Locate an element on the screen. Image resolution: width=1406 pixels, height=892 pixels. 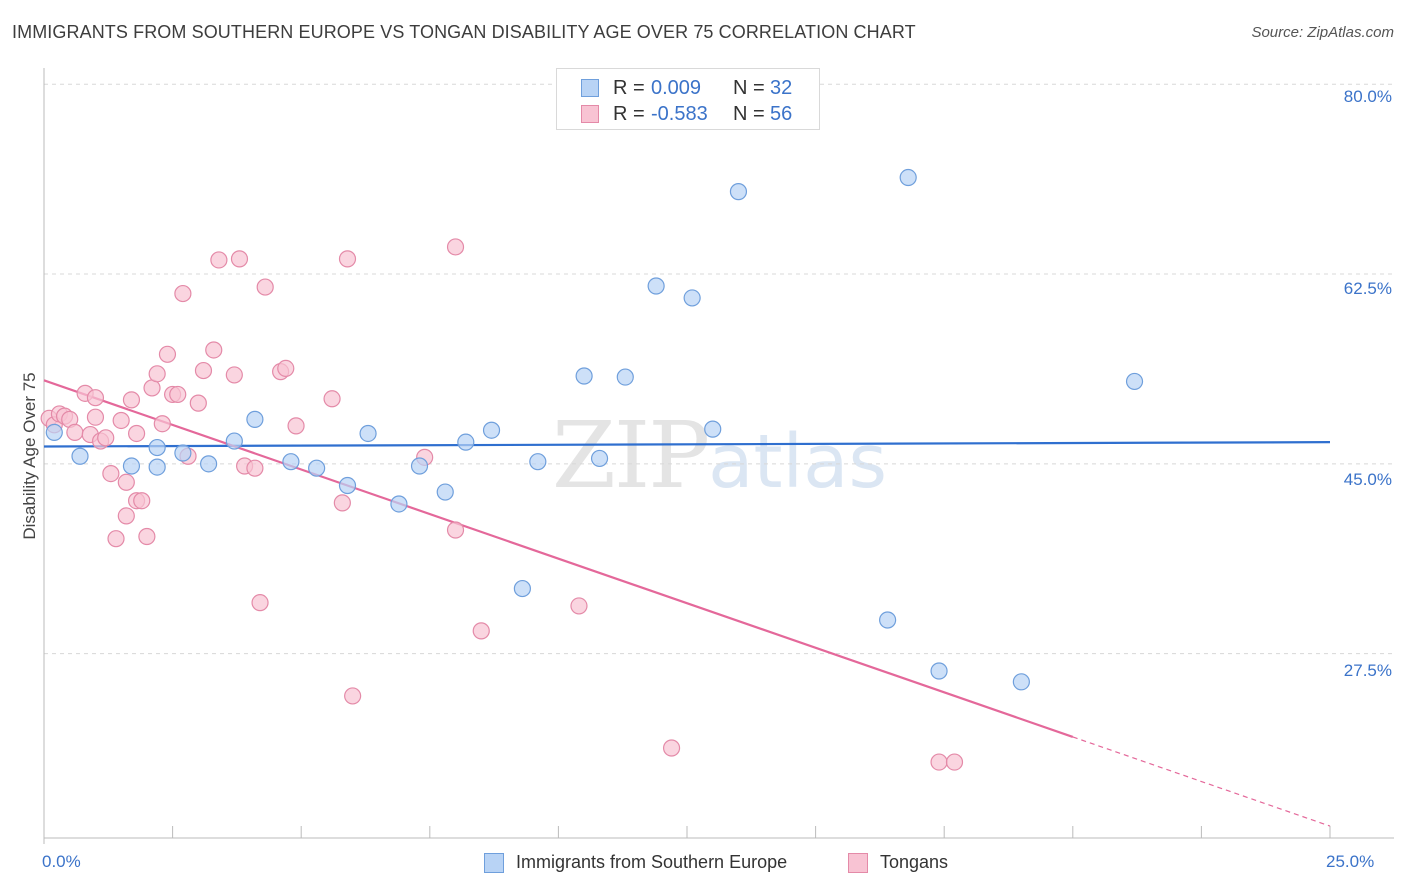
trend-line-blue is located at coordinates (687, 444).